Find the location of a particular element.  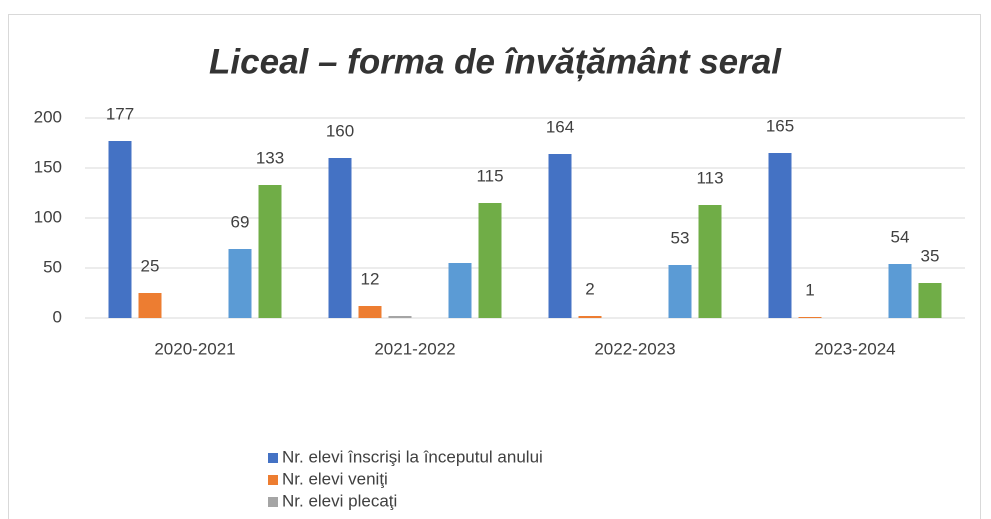

data-label: 12 is located at coordinates (370, 278).